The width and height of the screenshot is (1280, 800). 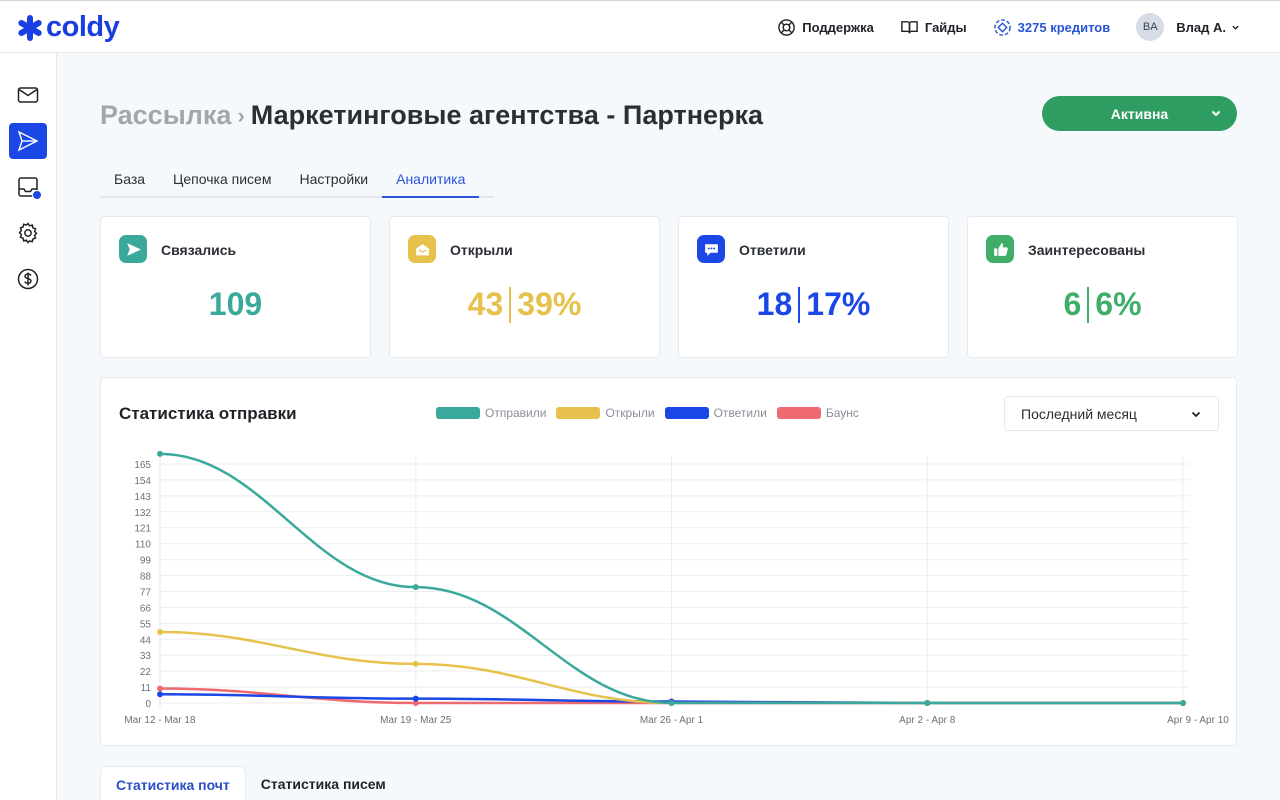 I want to click on tab-mailbox-stats: Статистика почт, so click(x=173, y=783).